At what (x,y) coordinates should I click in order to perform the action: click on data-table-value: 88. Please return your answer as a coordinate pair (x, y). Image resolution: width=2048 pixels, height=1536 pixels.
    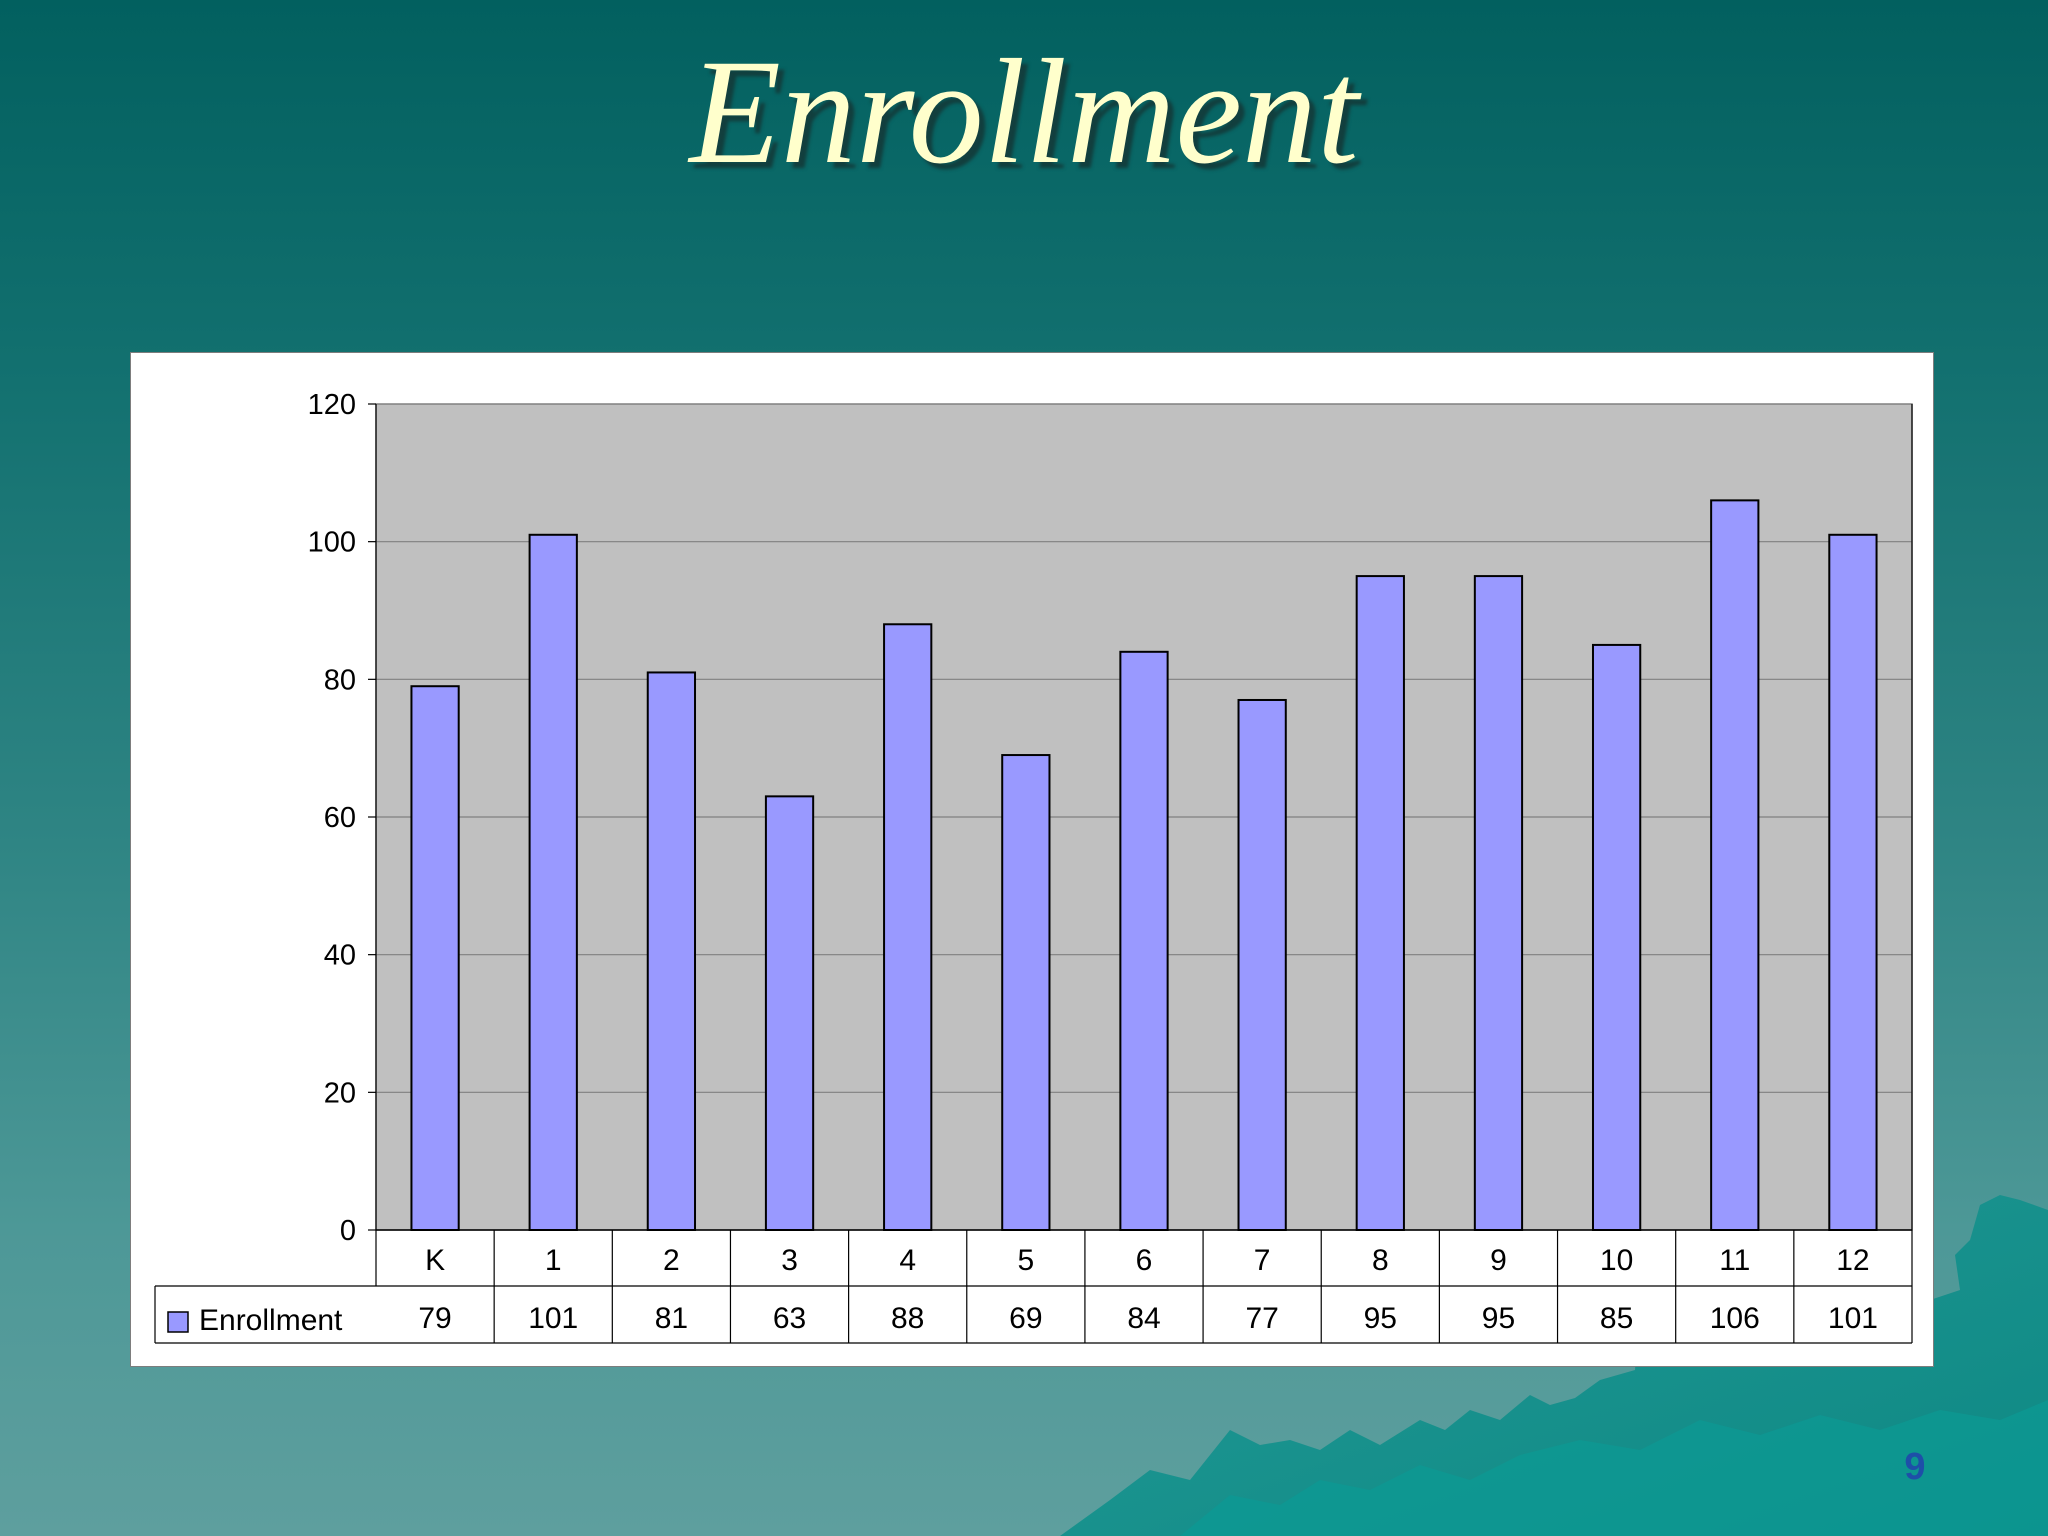
    Looking at the image, I should click on (907, 1318).